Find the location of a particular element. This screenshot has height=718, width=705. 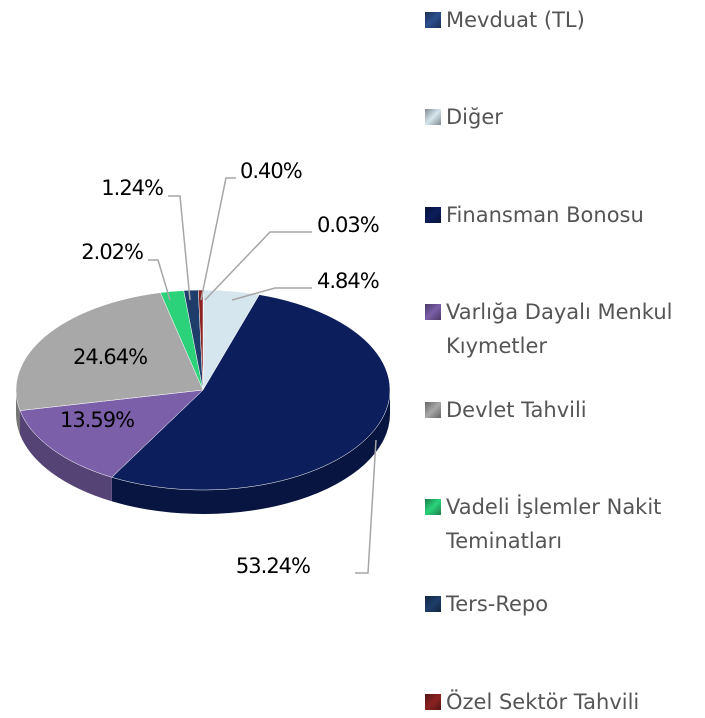

legend-label: Ters-Repo is located at coordinates (497, 604).